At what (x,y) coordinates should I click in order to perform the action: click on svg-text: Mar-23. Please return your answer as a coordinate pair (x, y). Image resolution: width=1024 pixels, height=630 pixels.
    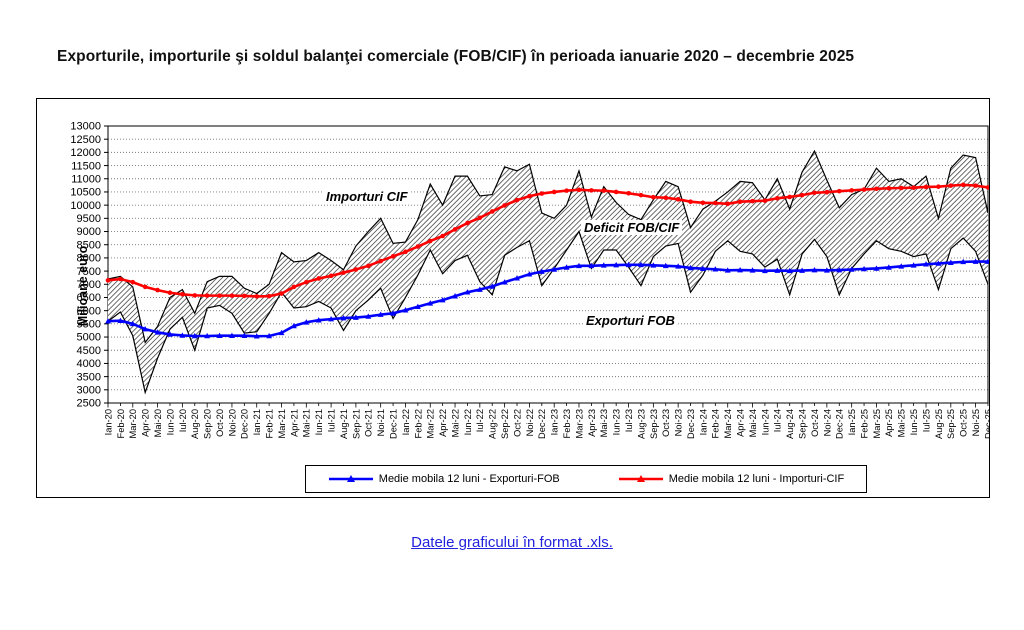
    Looking at the image, I should click on (579, 423).